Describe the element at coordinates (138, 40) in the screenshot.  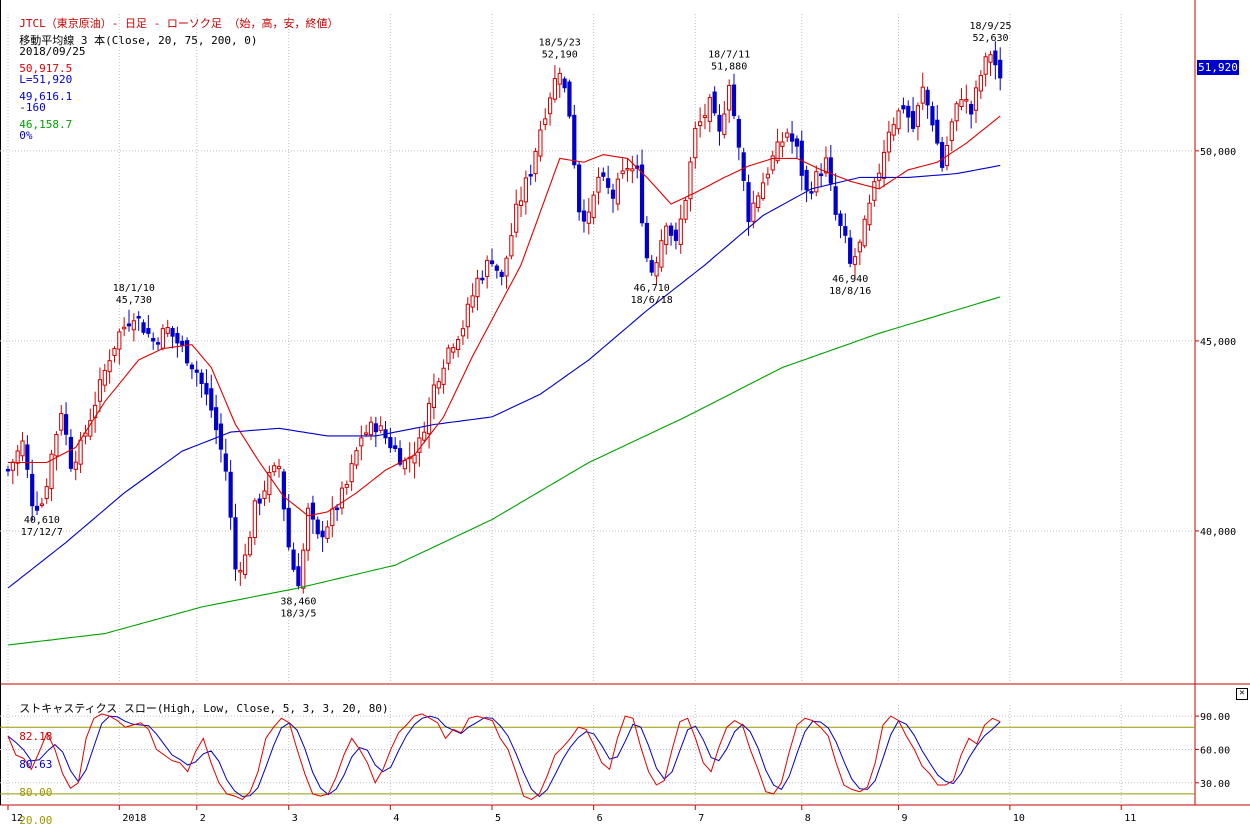
I see `ma-legend-label: 移動平均線 3 本(Close, 20, 75, 200, 0)` at that location.